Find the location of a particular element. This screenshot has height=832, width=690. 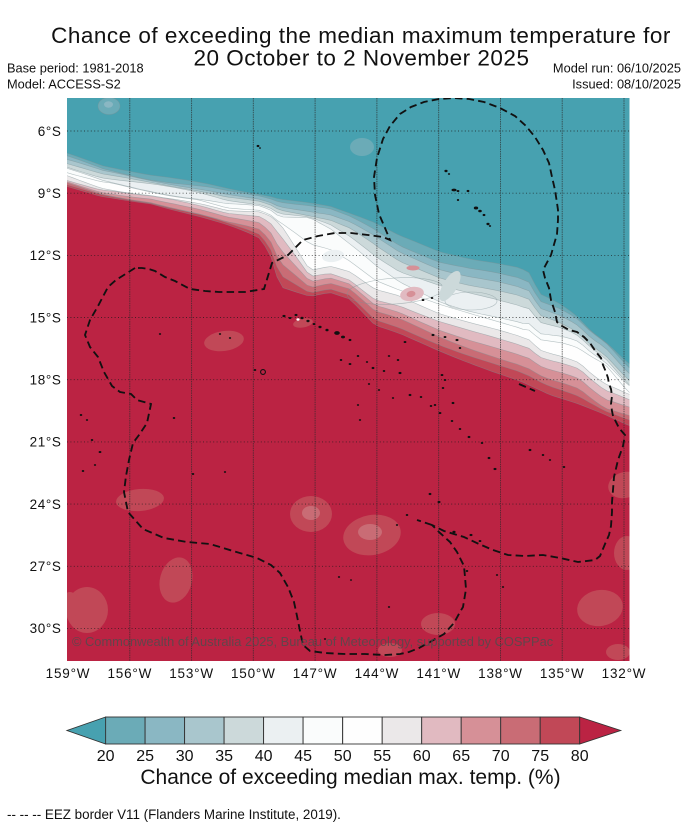

svg-text: 65 is located at coordinates (461, 756).